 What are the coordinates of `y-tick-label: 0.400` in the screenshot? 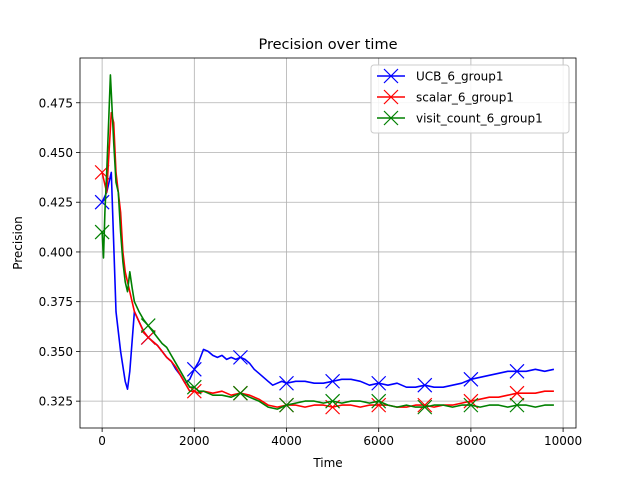 It's located at (56, 252).